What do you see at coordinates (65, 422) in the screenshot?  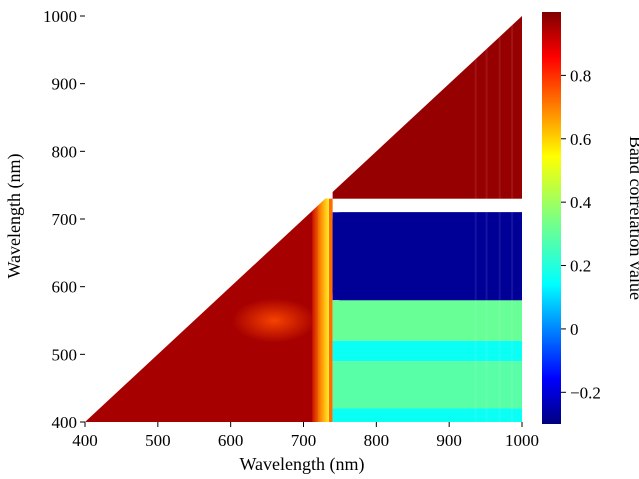 I see `y-tick-label: 400` at bounding box center [65, 422].